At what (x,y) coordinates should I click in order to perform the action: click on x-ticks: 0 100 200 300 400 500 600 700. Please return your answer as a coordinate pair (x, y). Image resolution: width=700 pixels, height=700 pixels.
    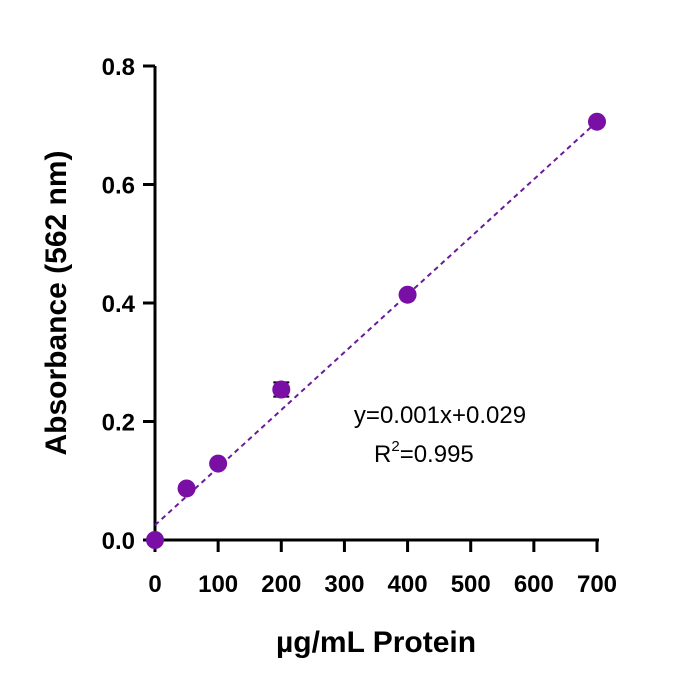
    Looking at the image, I should click on (382, 569).